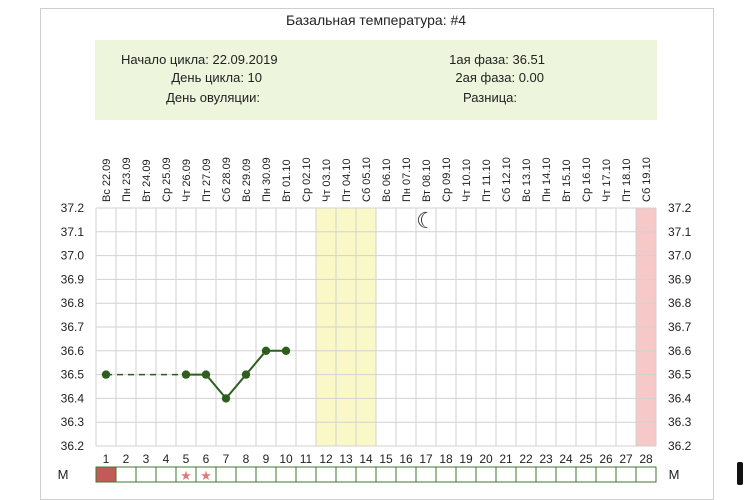 Image resolution: width=750 pixels, height=500 pixels. What do you see at coordinates (607, 180) in the screenshot?
I see `x-date-label: Чт 17.10` at bounding box center [607, 180].